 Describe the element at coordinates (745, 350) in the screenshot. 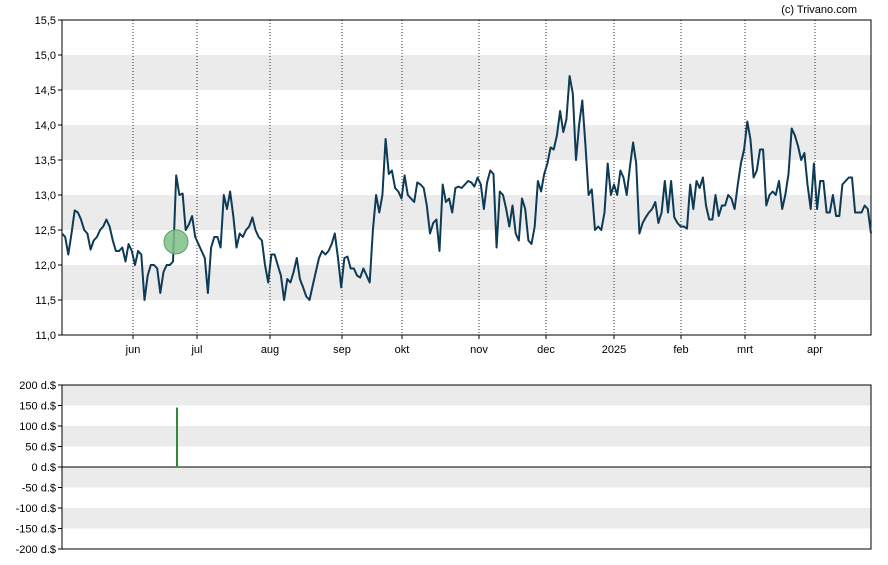

I see `x-tick-label: mrt` at that location.